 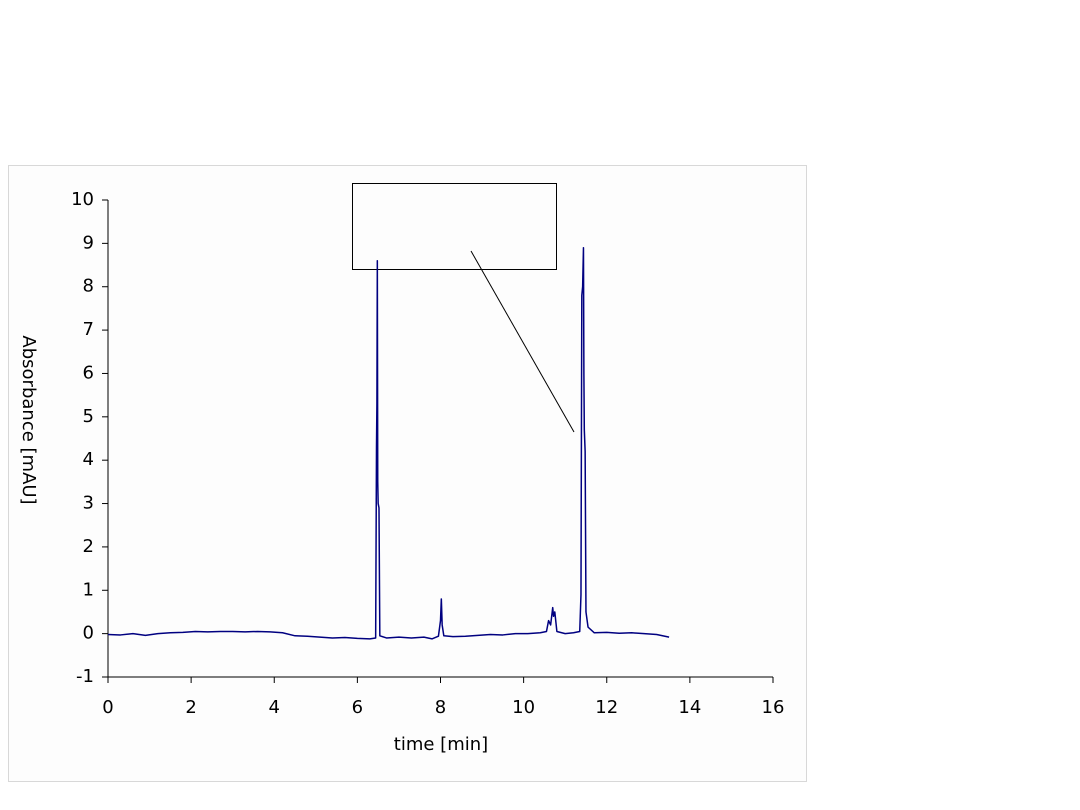 I want to click on x-tick-label: 6, so click(x=357, y=707).